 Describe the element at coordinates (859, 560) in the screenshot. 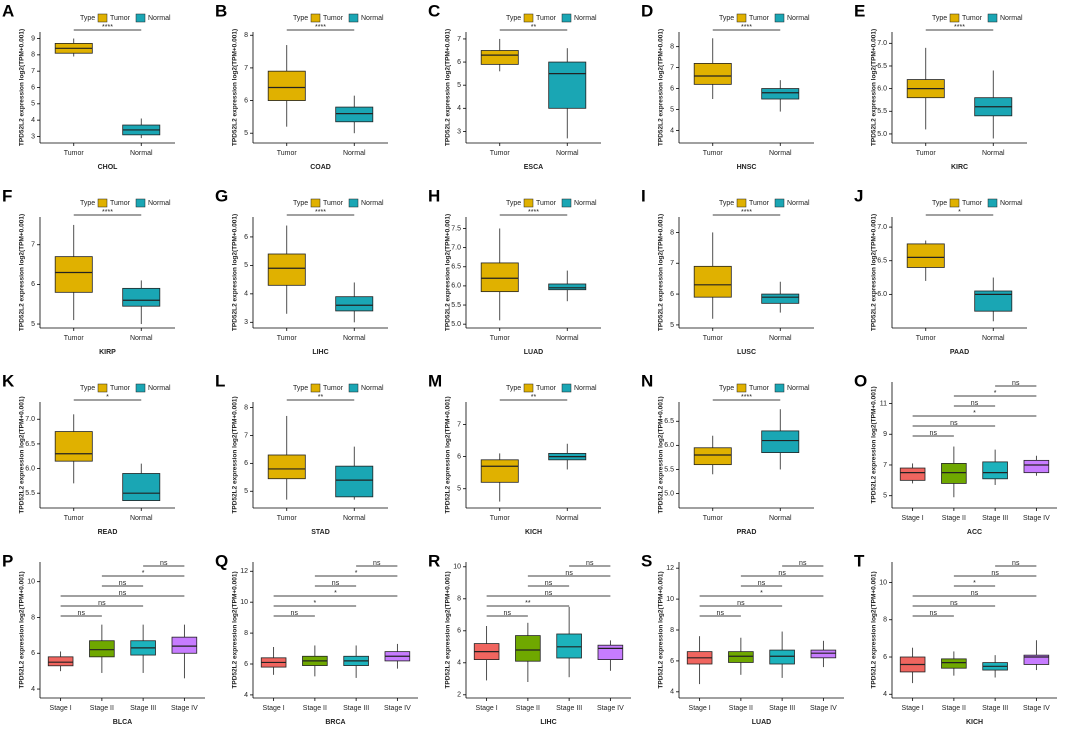

I see `panel-letter: T` at that location.